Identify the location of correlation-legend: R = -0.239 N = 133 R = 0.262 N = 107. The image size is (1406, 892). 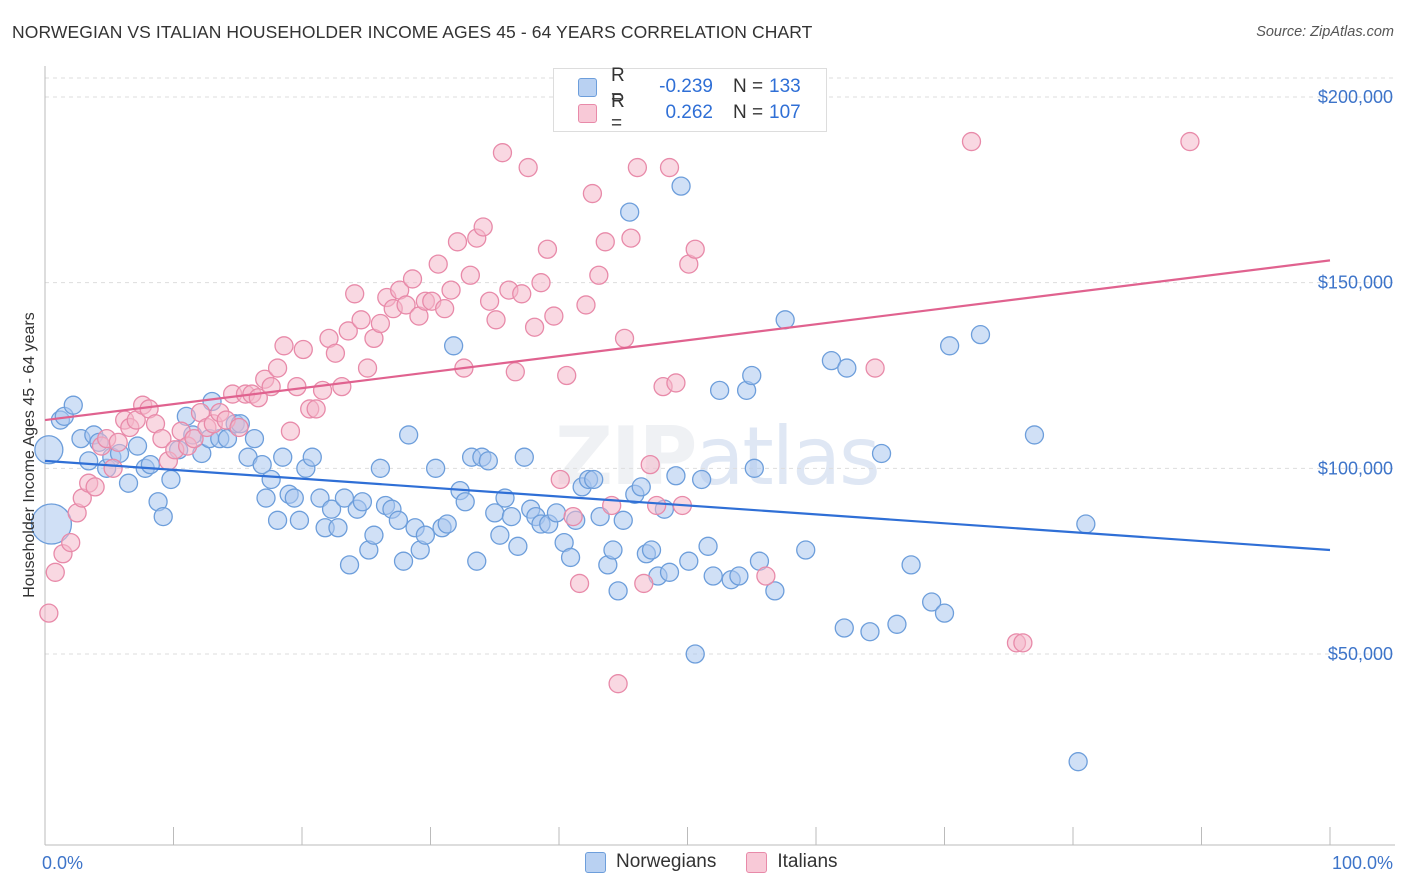
(690, 99).